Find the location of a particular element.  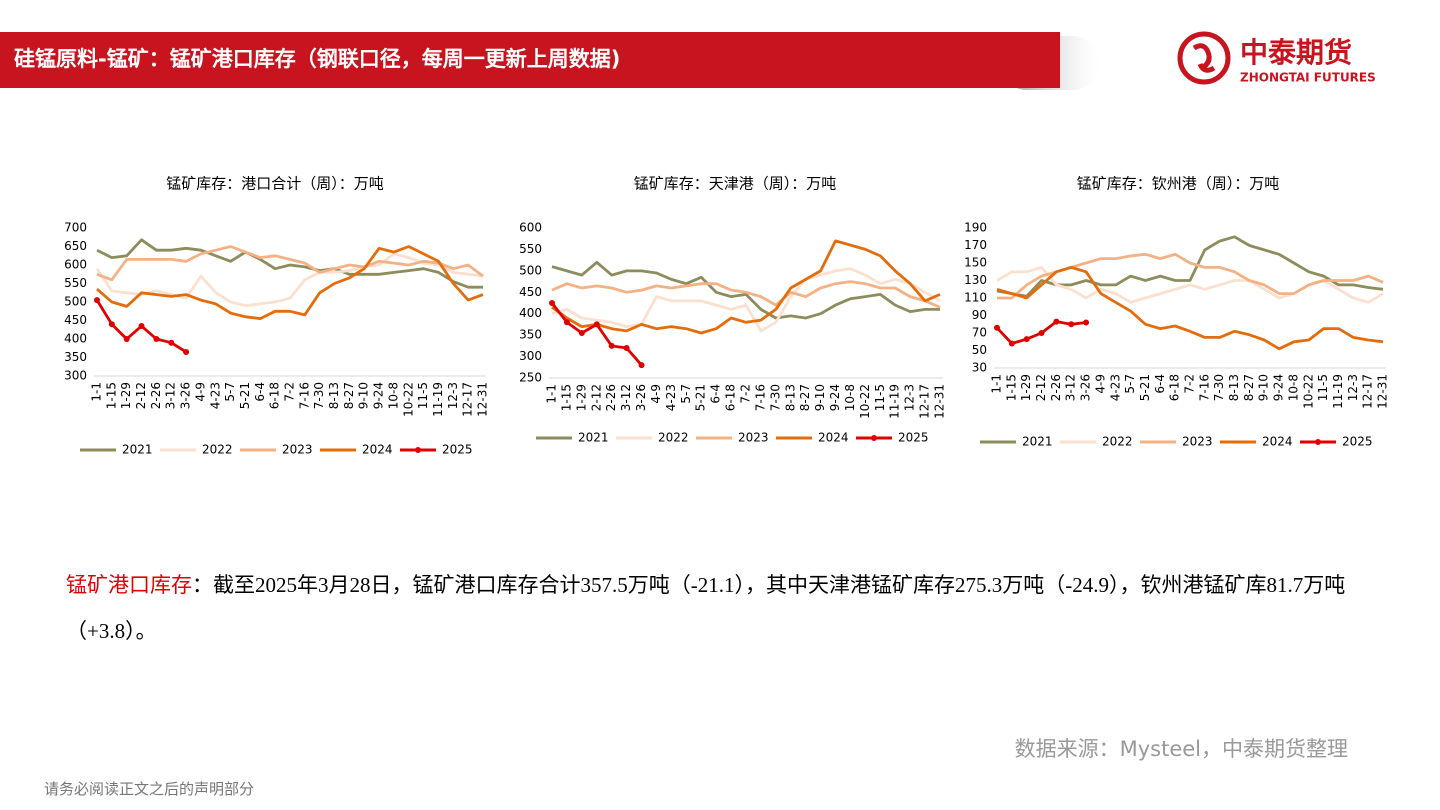

logo-ring is located at coordinates (1204, 58).